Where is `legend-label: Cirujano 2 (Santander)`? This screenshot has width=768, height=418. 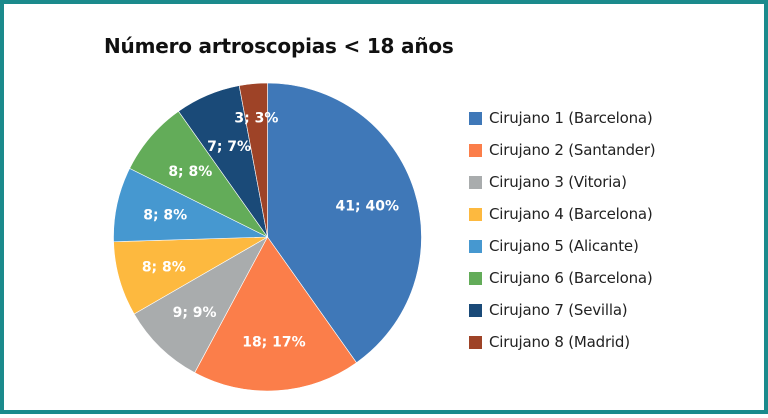 legend-label: Cirujano 2 (Santander) is located at coordinates (572, 150).